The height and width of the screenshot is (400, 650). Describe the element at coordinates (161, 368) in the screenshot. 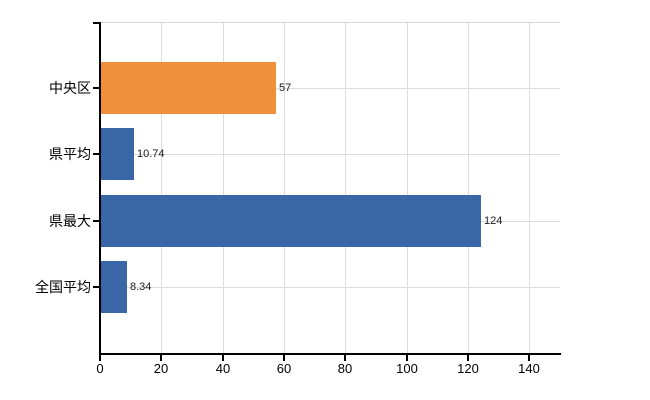

I see `x-tick-label: 20` at that location.